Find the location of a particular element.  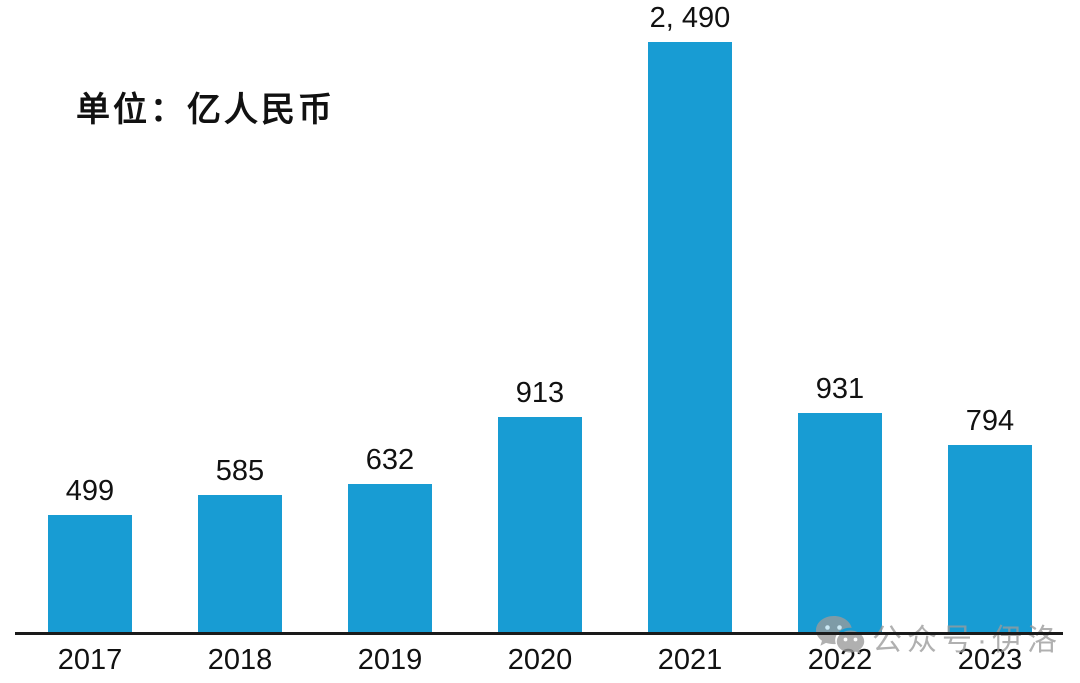

value-label: 499 is located at coordinates (90, 491).